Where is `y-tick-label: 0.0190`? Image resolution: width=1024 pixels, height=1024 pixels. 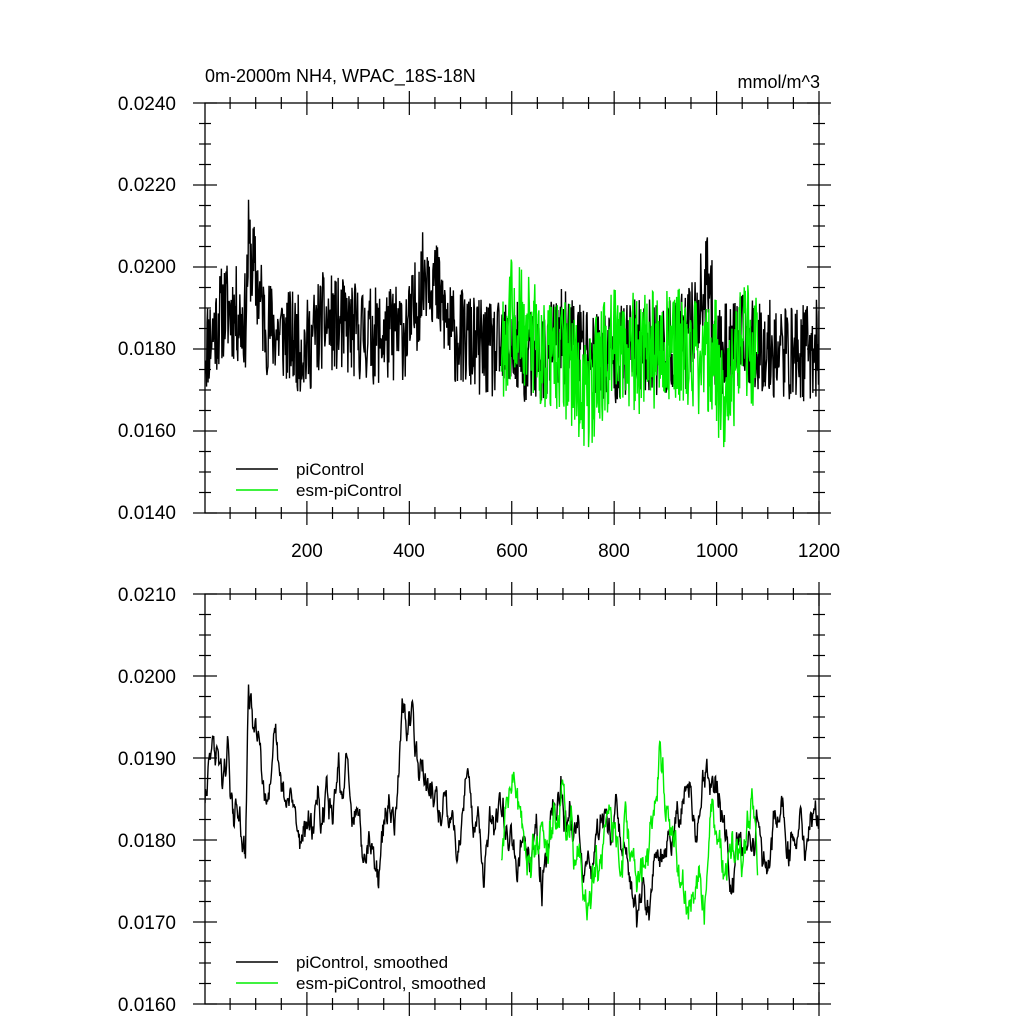
y-tick-label: 0.0190 is located at coordinates (147, 759).